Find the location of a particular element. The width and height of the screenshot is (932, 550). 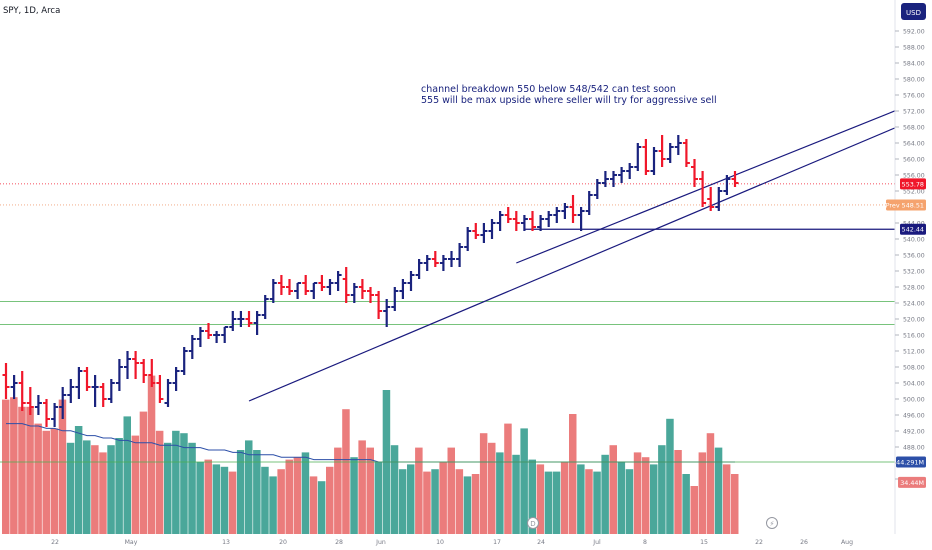

symbol-title: SPY, 1D, Arca is located at coordinates (31, 11).